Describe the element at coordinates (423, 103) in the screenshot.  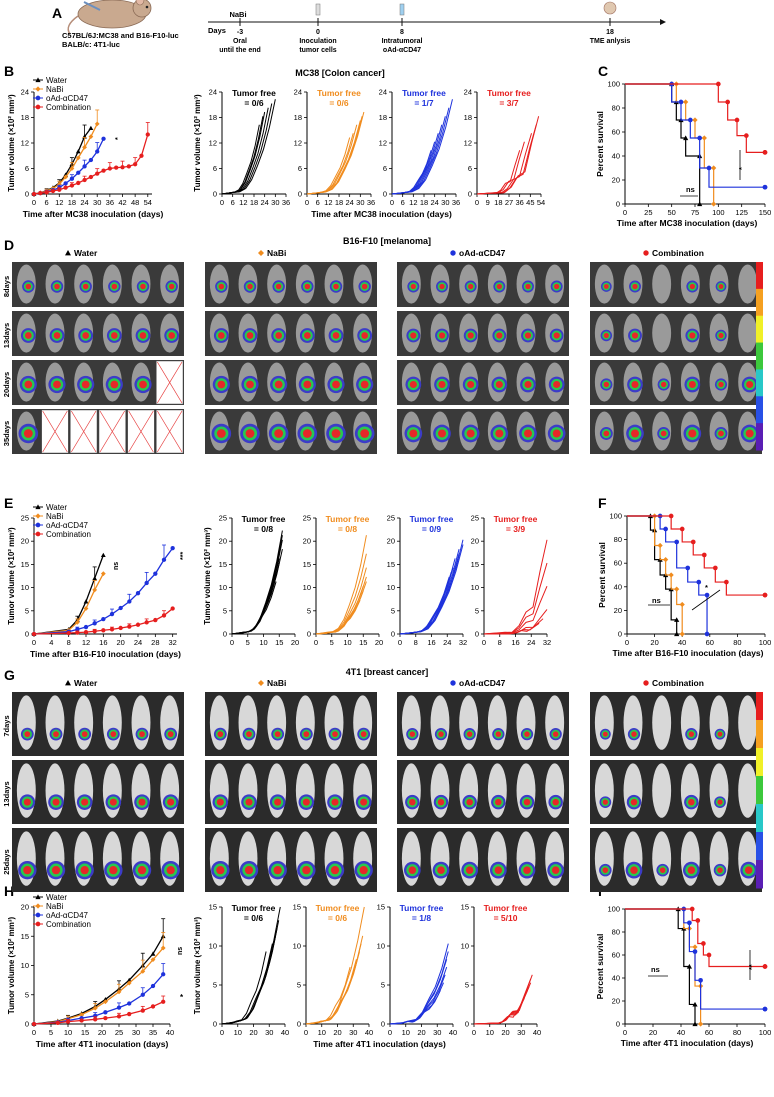
I see `tumor-free-count: = 1/7` at that location.